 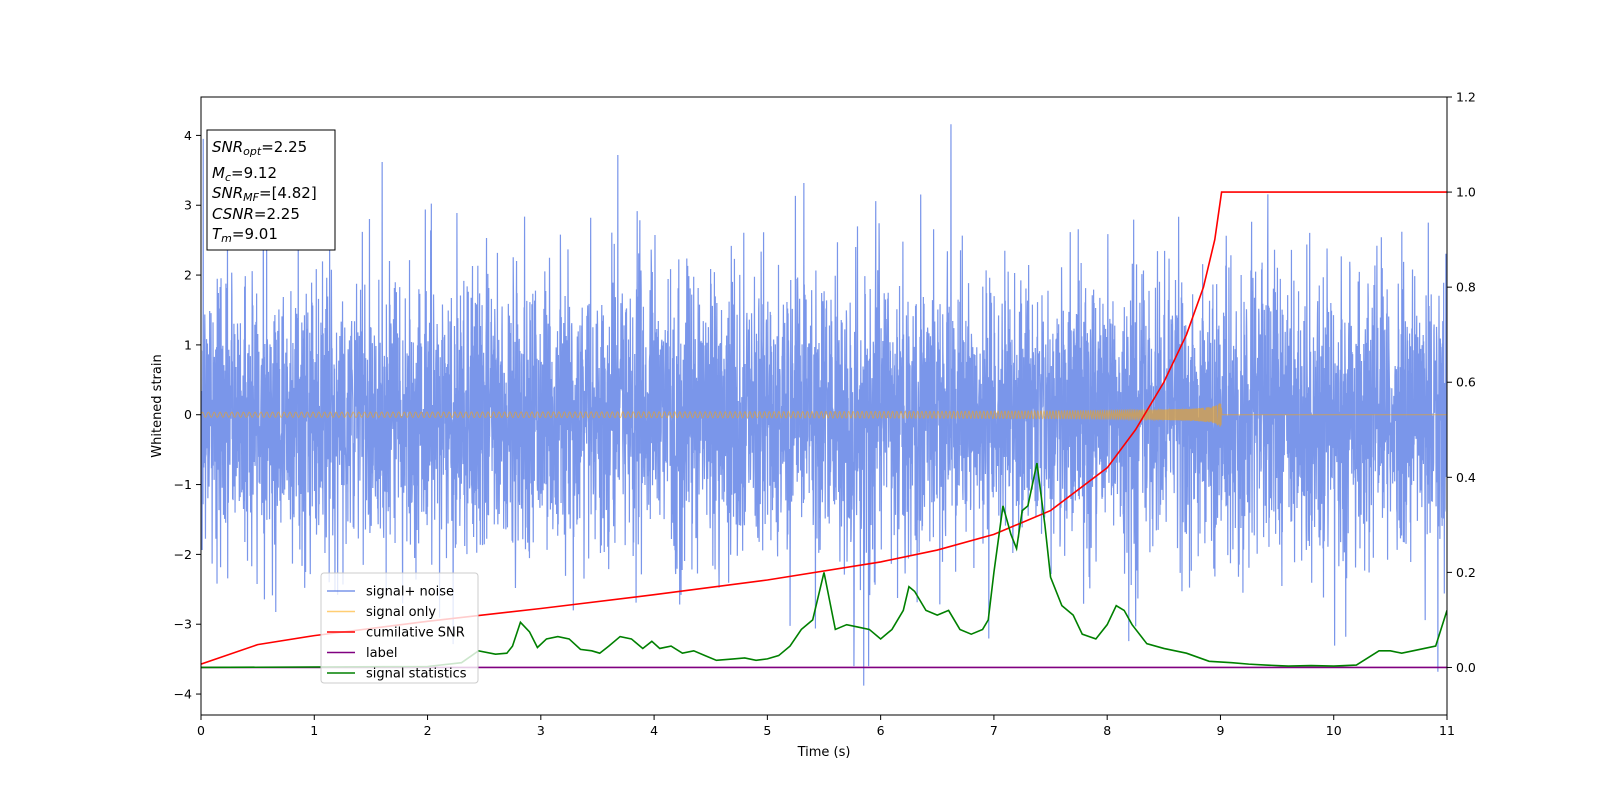 What do you see at coordinates (1220, 730) in the screenshot?
I see `x-tick-label: 9` at bounding box center [1220, 730].